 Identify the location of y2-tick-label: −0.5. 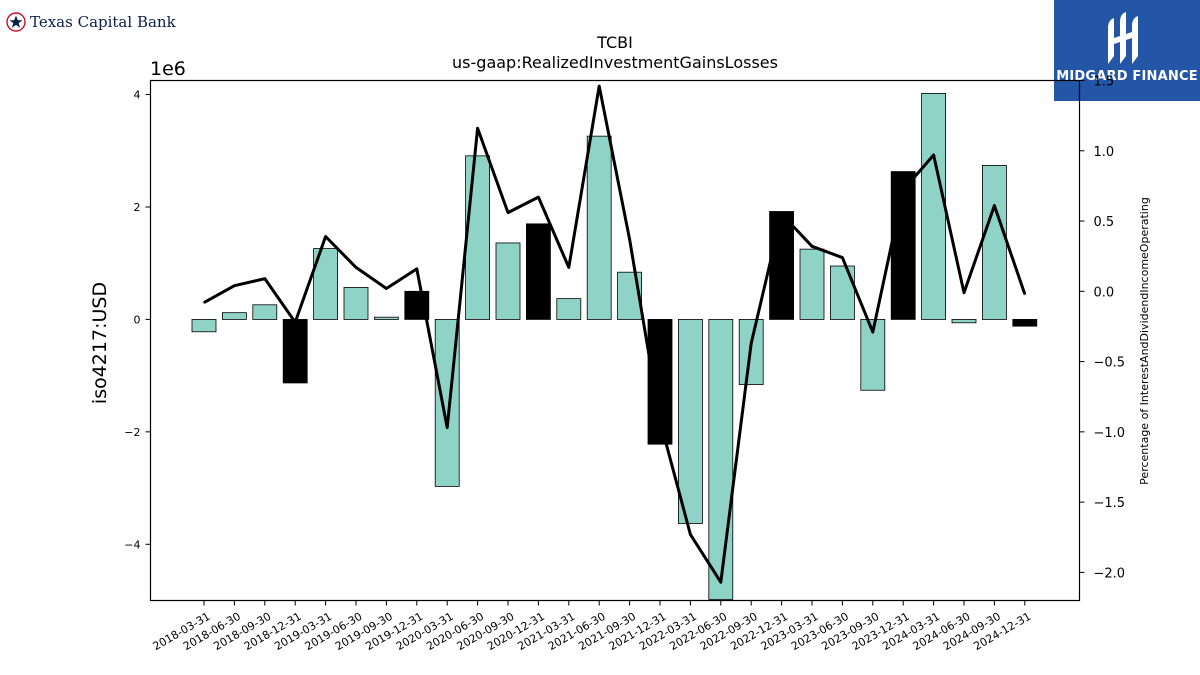
(1110, 363).